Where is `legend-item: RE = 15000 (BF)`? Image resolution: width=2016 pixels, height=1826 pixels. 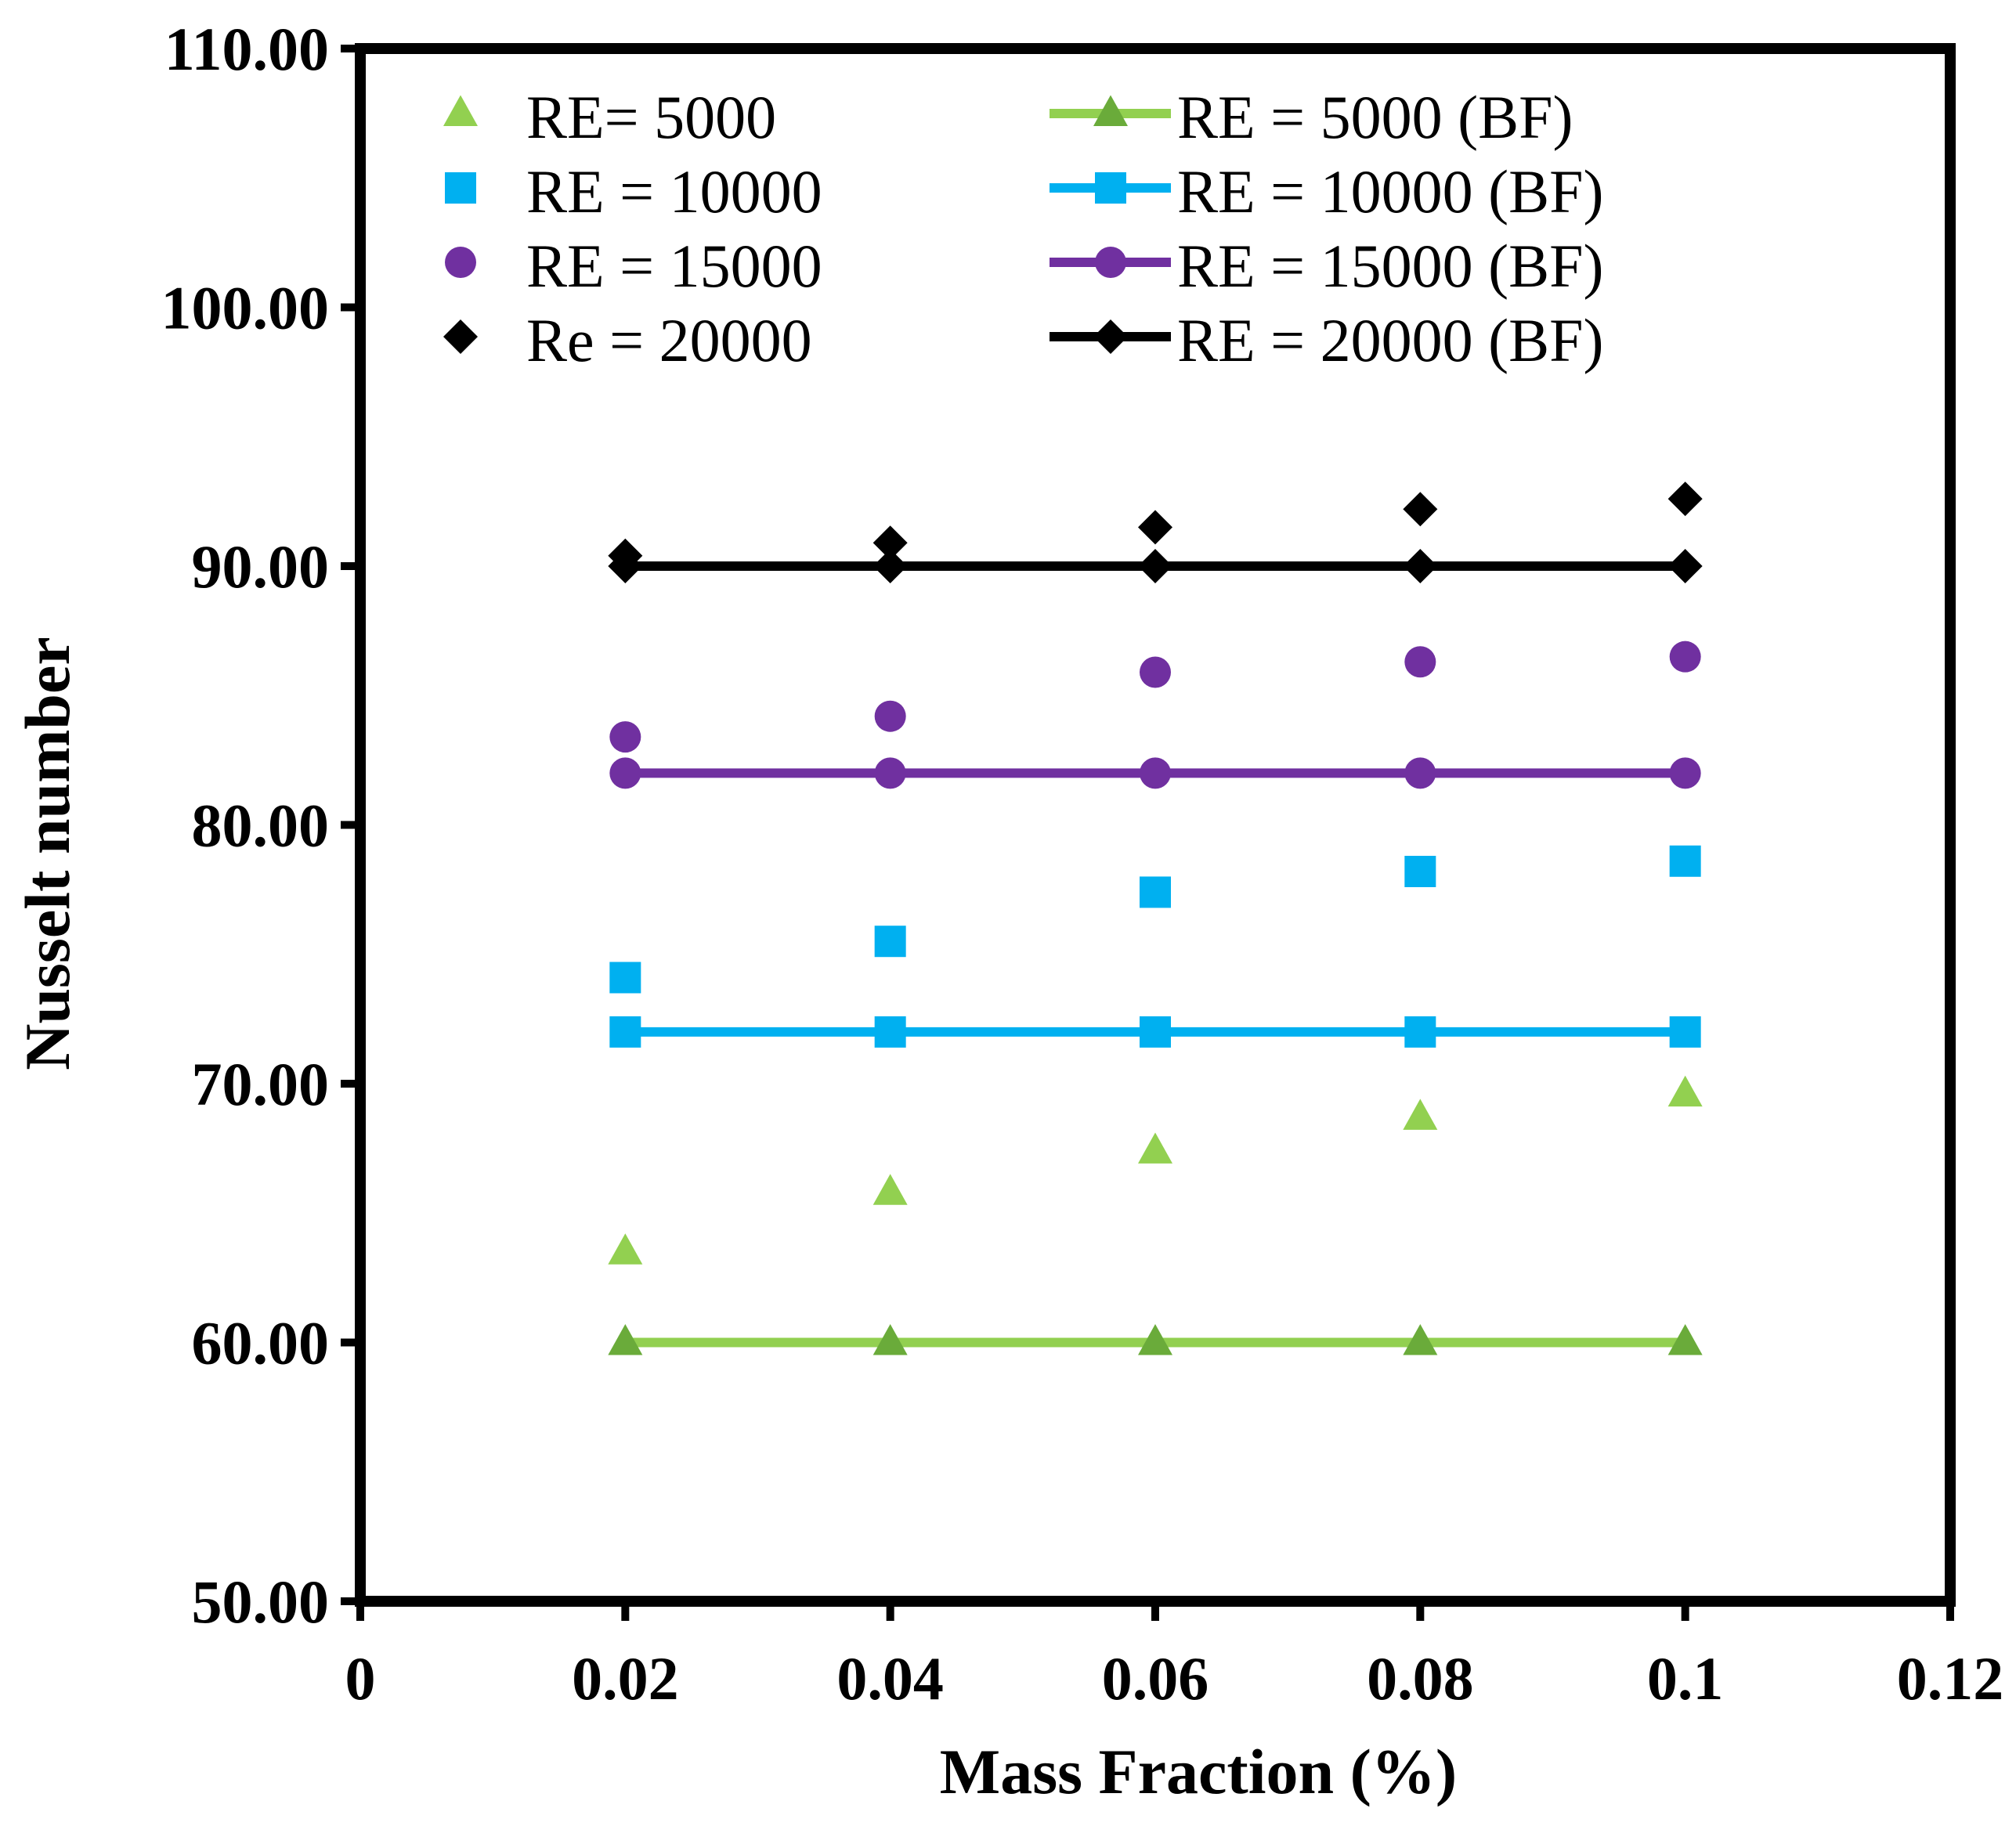 legend-item: RE = 15000 (BF) is located at coordinates (1327, 266).